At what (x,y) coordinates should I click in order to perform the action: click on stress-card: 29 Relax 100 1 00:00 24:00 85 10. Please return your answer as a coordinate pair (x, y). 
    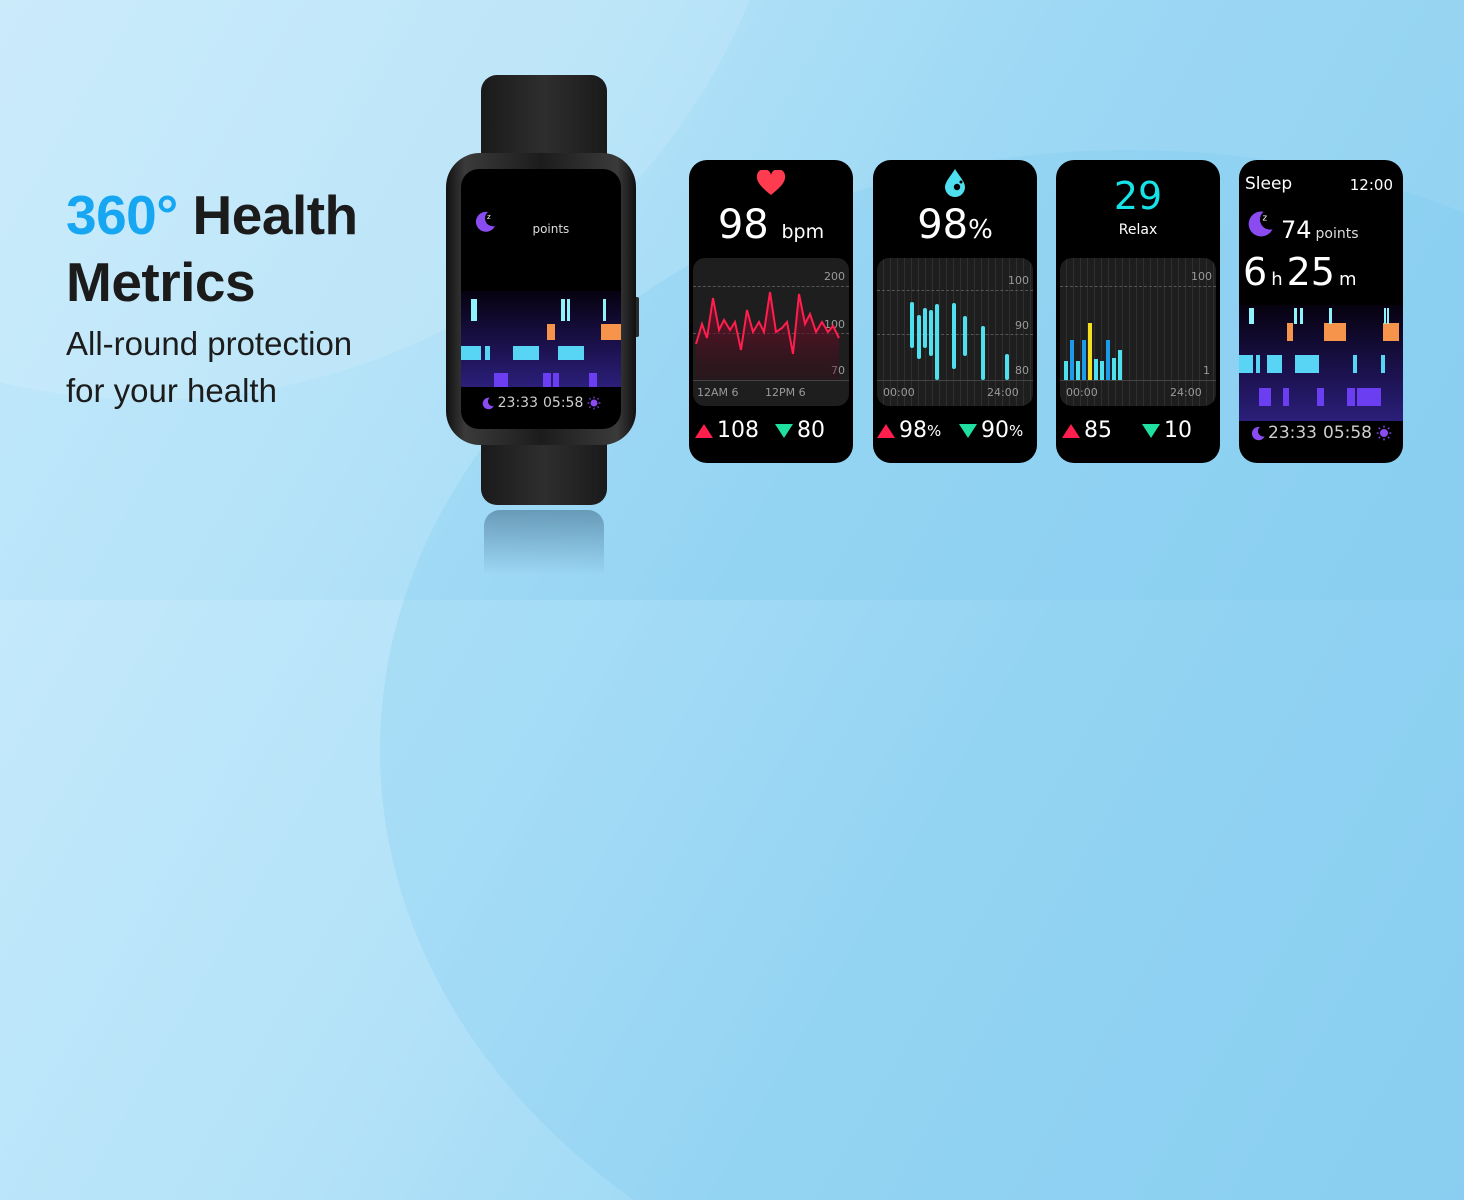
    Looking at the image, I should click on (1138, 311).